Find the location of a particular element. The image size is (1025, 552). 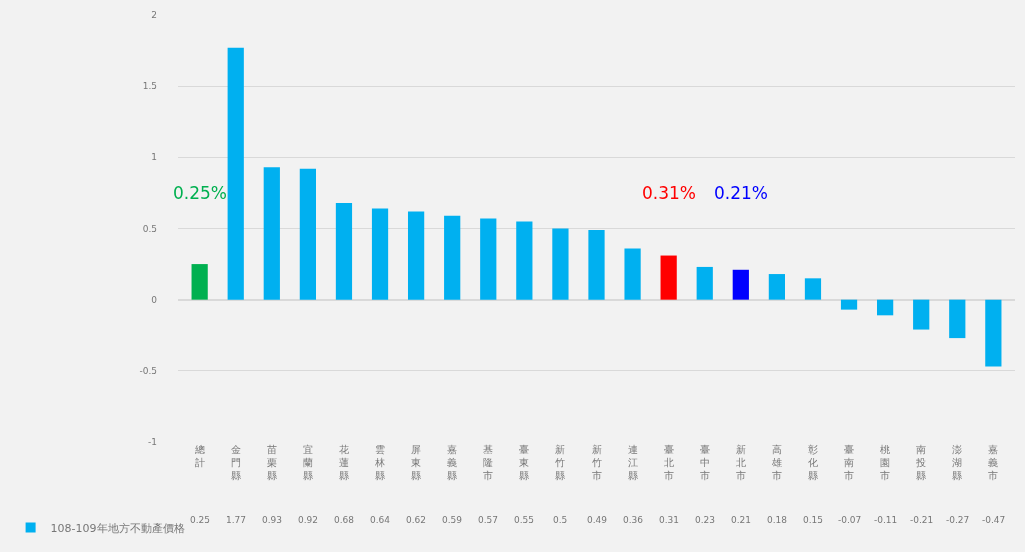

data-label: 0.68 is located at coordinates (344, 520).